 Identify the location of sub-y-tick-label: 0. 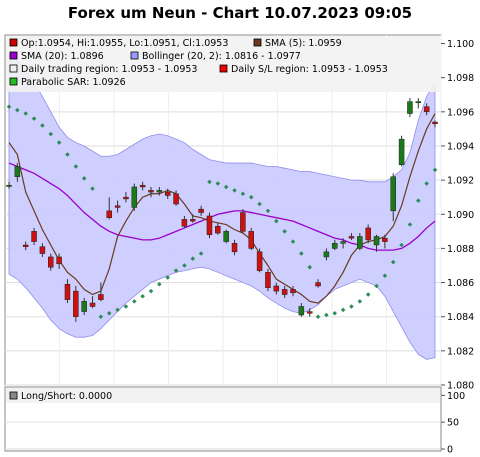
(450, 450).